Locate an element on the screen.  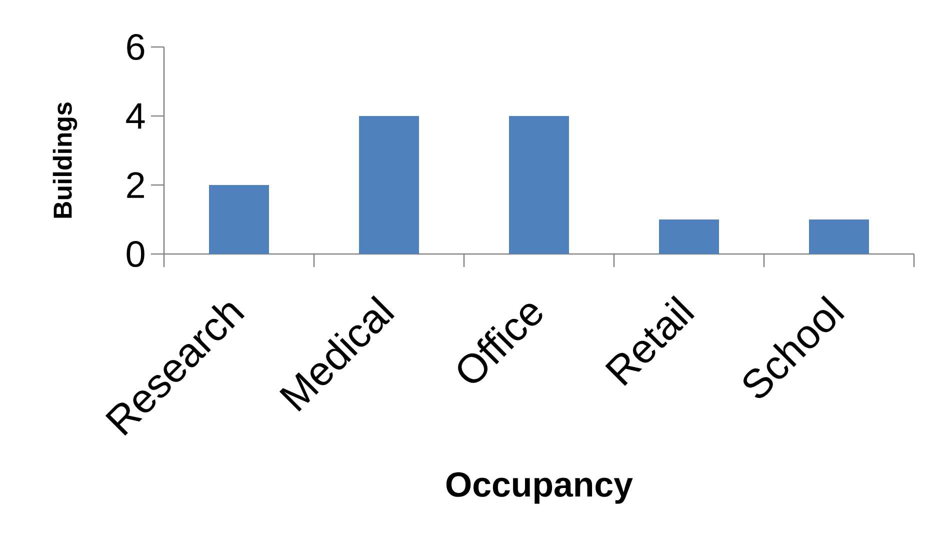
y-tick-label: 6 is located at coordinates (135, 47).